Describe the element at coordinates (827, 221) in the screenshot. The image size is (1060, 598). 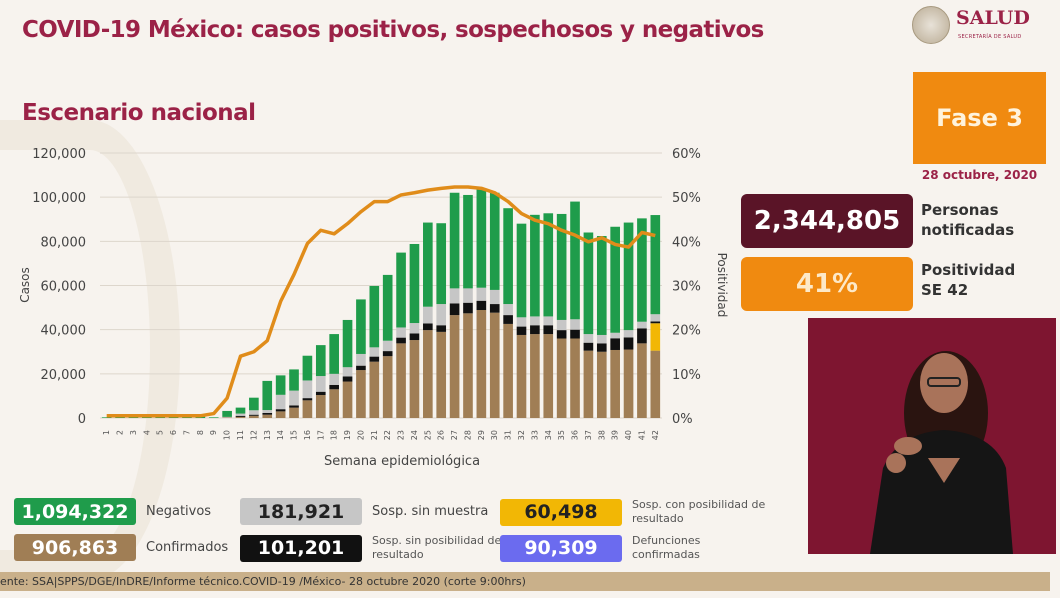
I see `notified-persons-value: 2,344,805` at that location.